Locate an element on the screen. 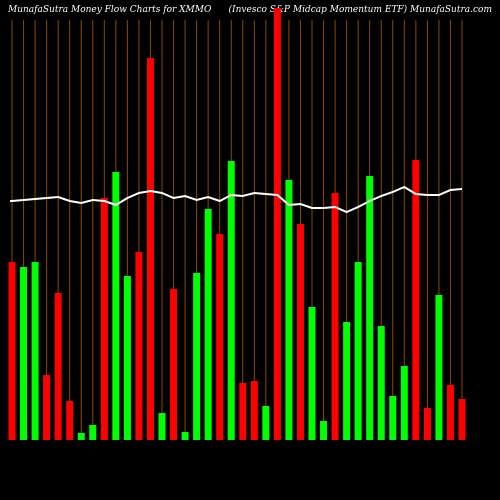  chart-title: MunafaSutra Money Flow Charts for XMMO is located at coordinates (109, 10).